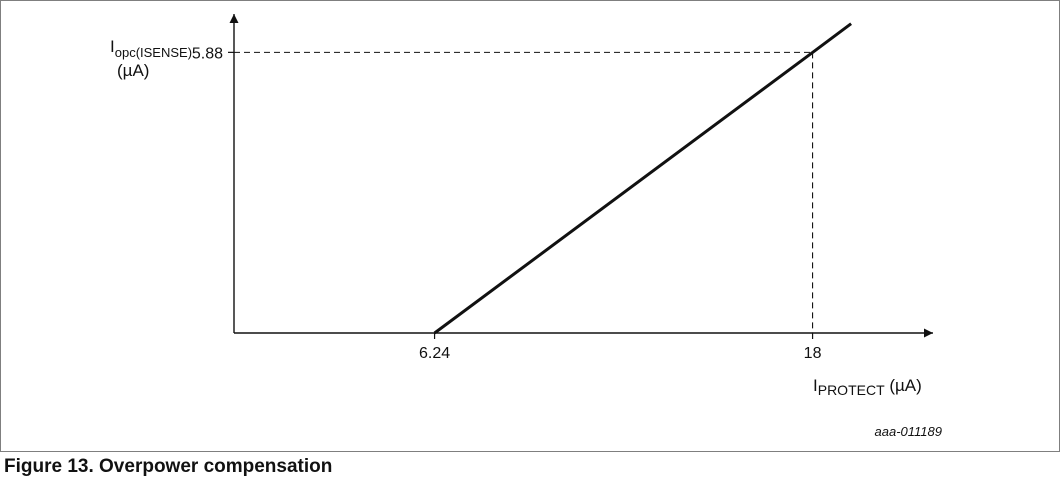 The height and width of the screenshot is (489, 1061). What do you see at coordinates (903, 385) in the screenshot?
I see `x-axis-label-unit: (µA)` at bounding box center [903, 385].